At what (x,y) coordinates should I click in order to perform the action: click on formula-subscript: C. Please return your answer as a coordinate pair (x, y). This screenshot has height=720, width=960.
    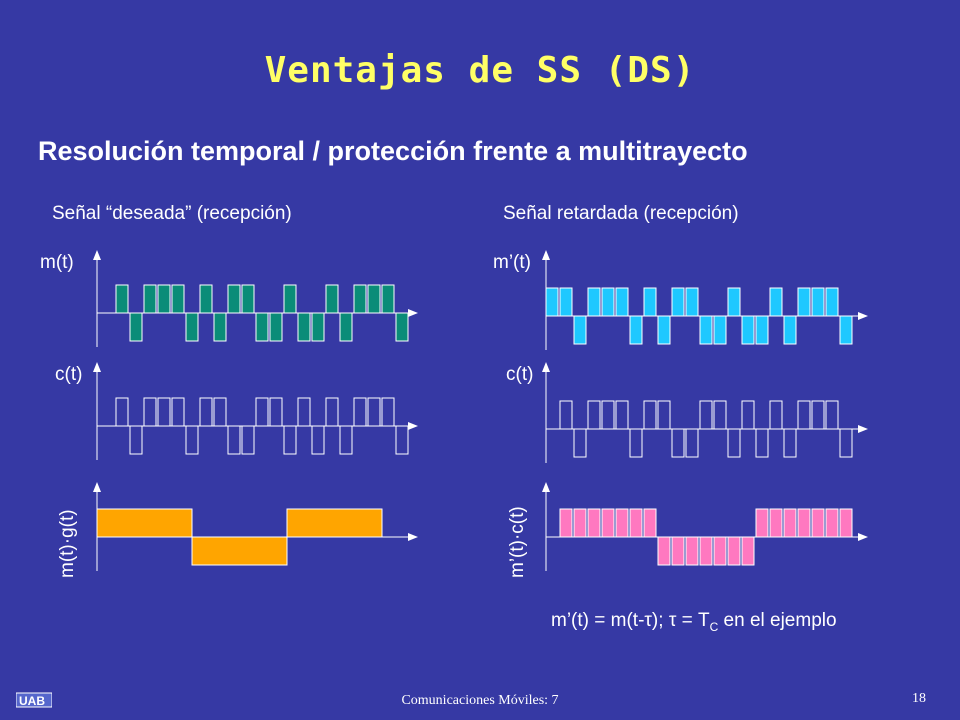
    Looking at the image, I should click on (714, 626).